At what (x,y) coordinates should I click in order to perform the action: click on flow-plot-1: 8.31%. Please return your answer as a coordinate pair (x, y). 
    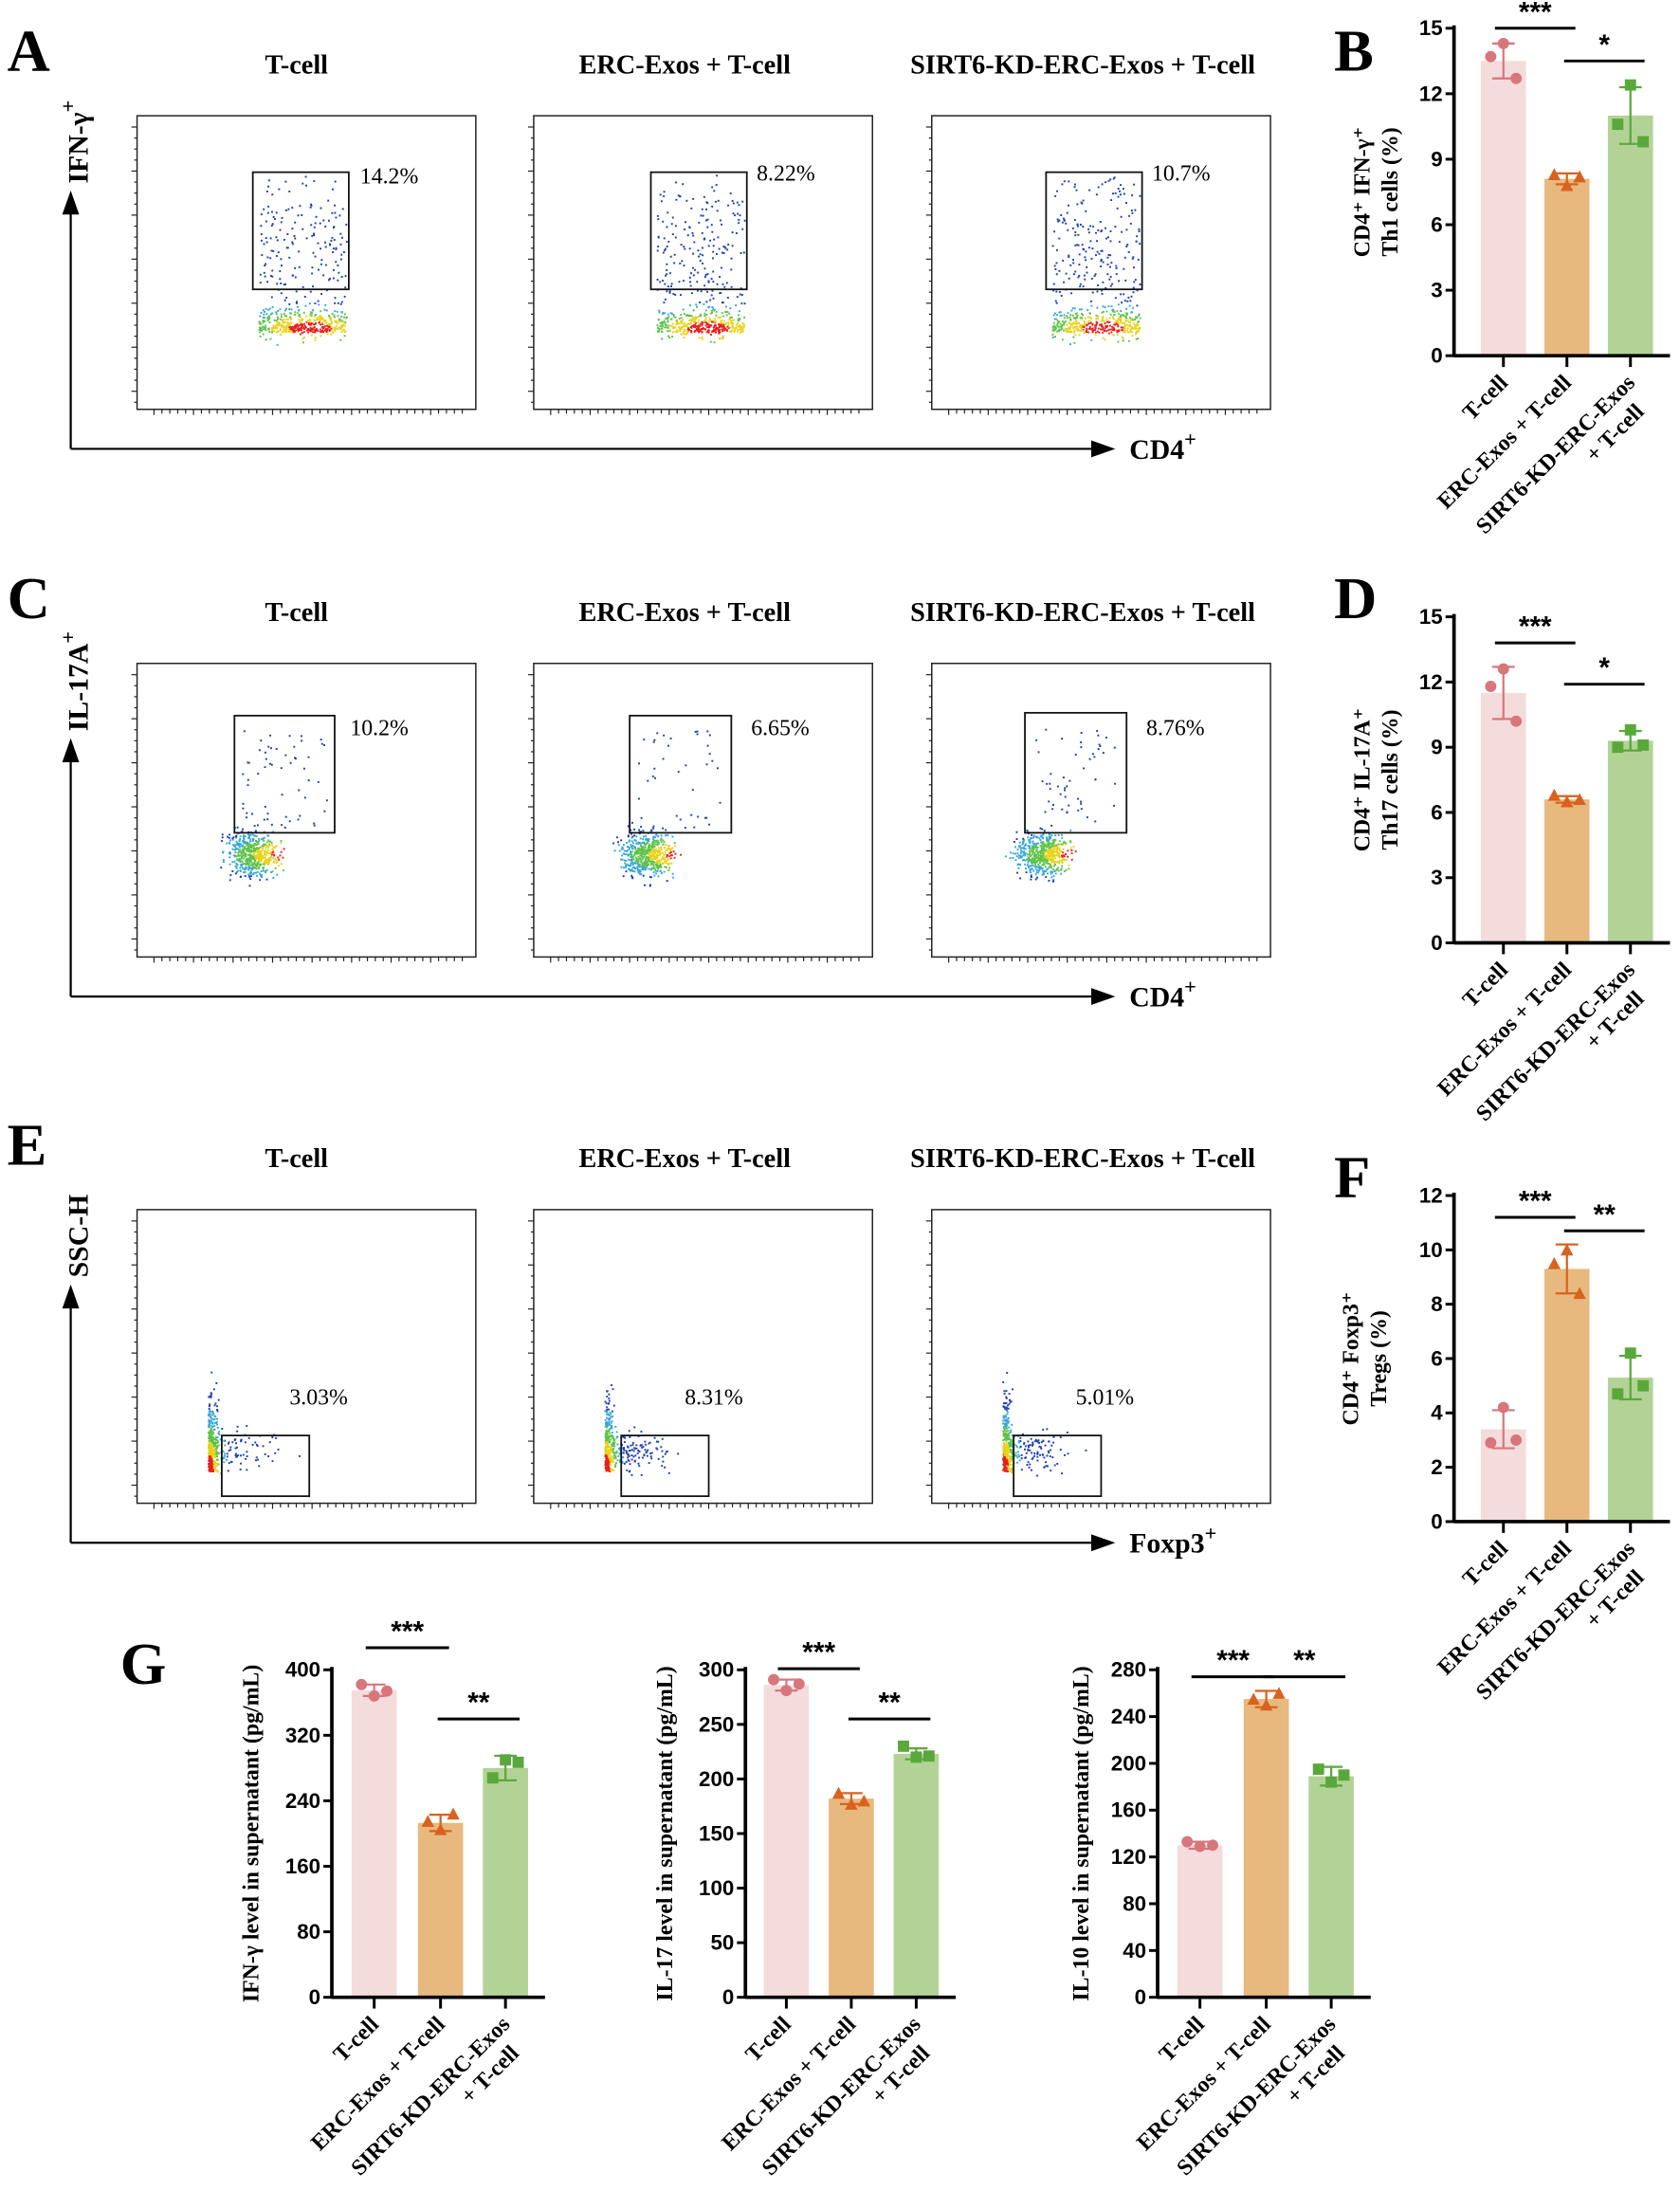
    Looking at the image, I should click on (700, 1359).